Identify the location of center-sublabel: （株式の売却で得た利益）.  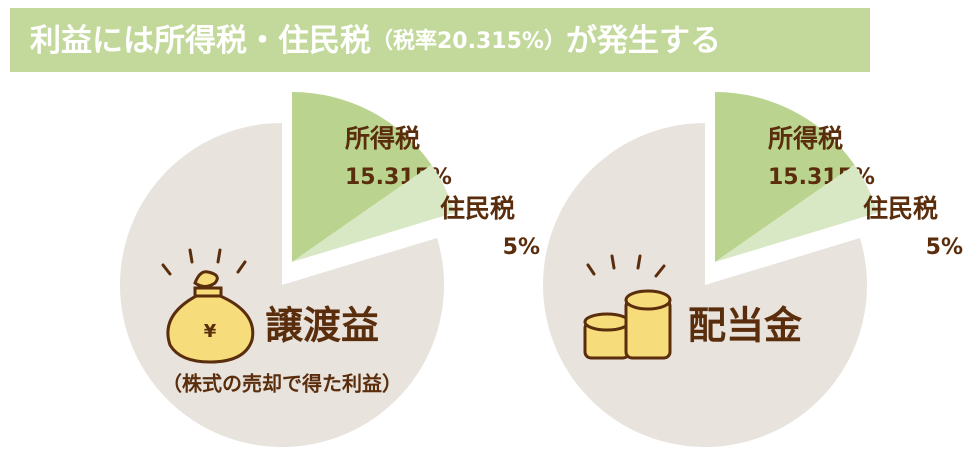
(282, 384).